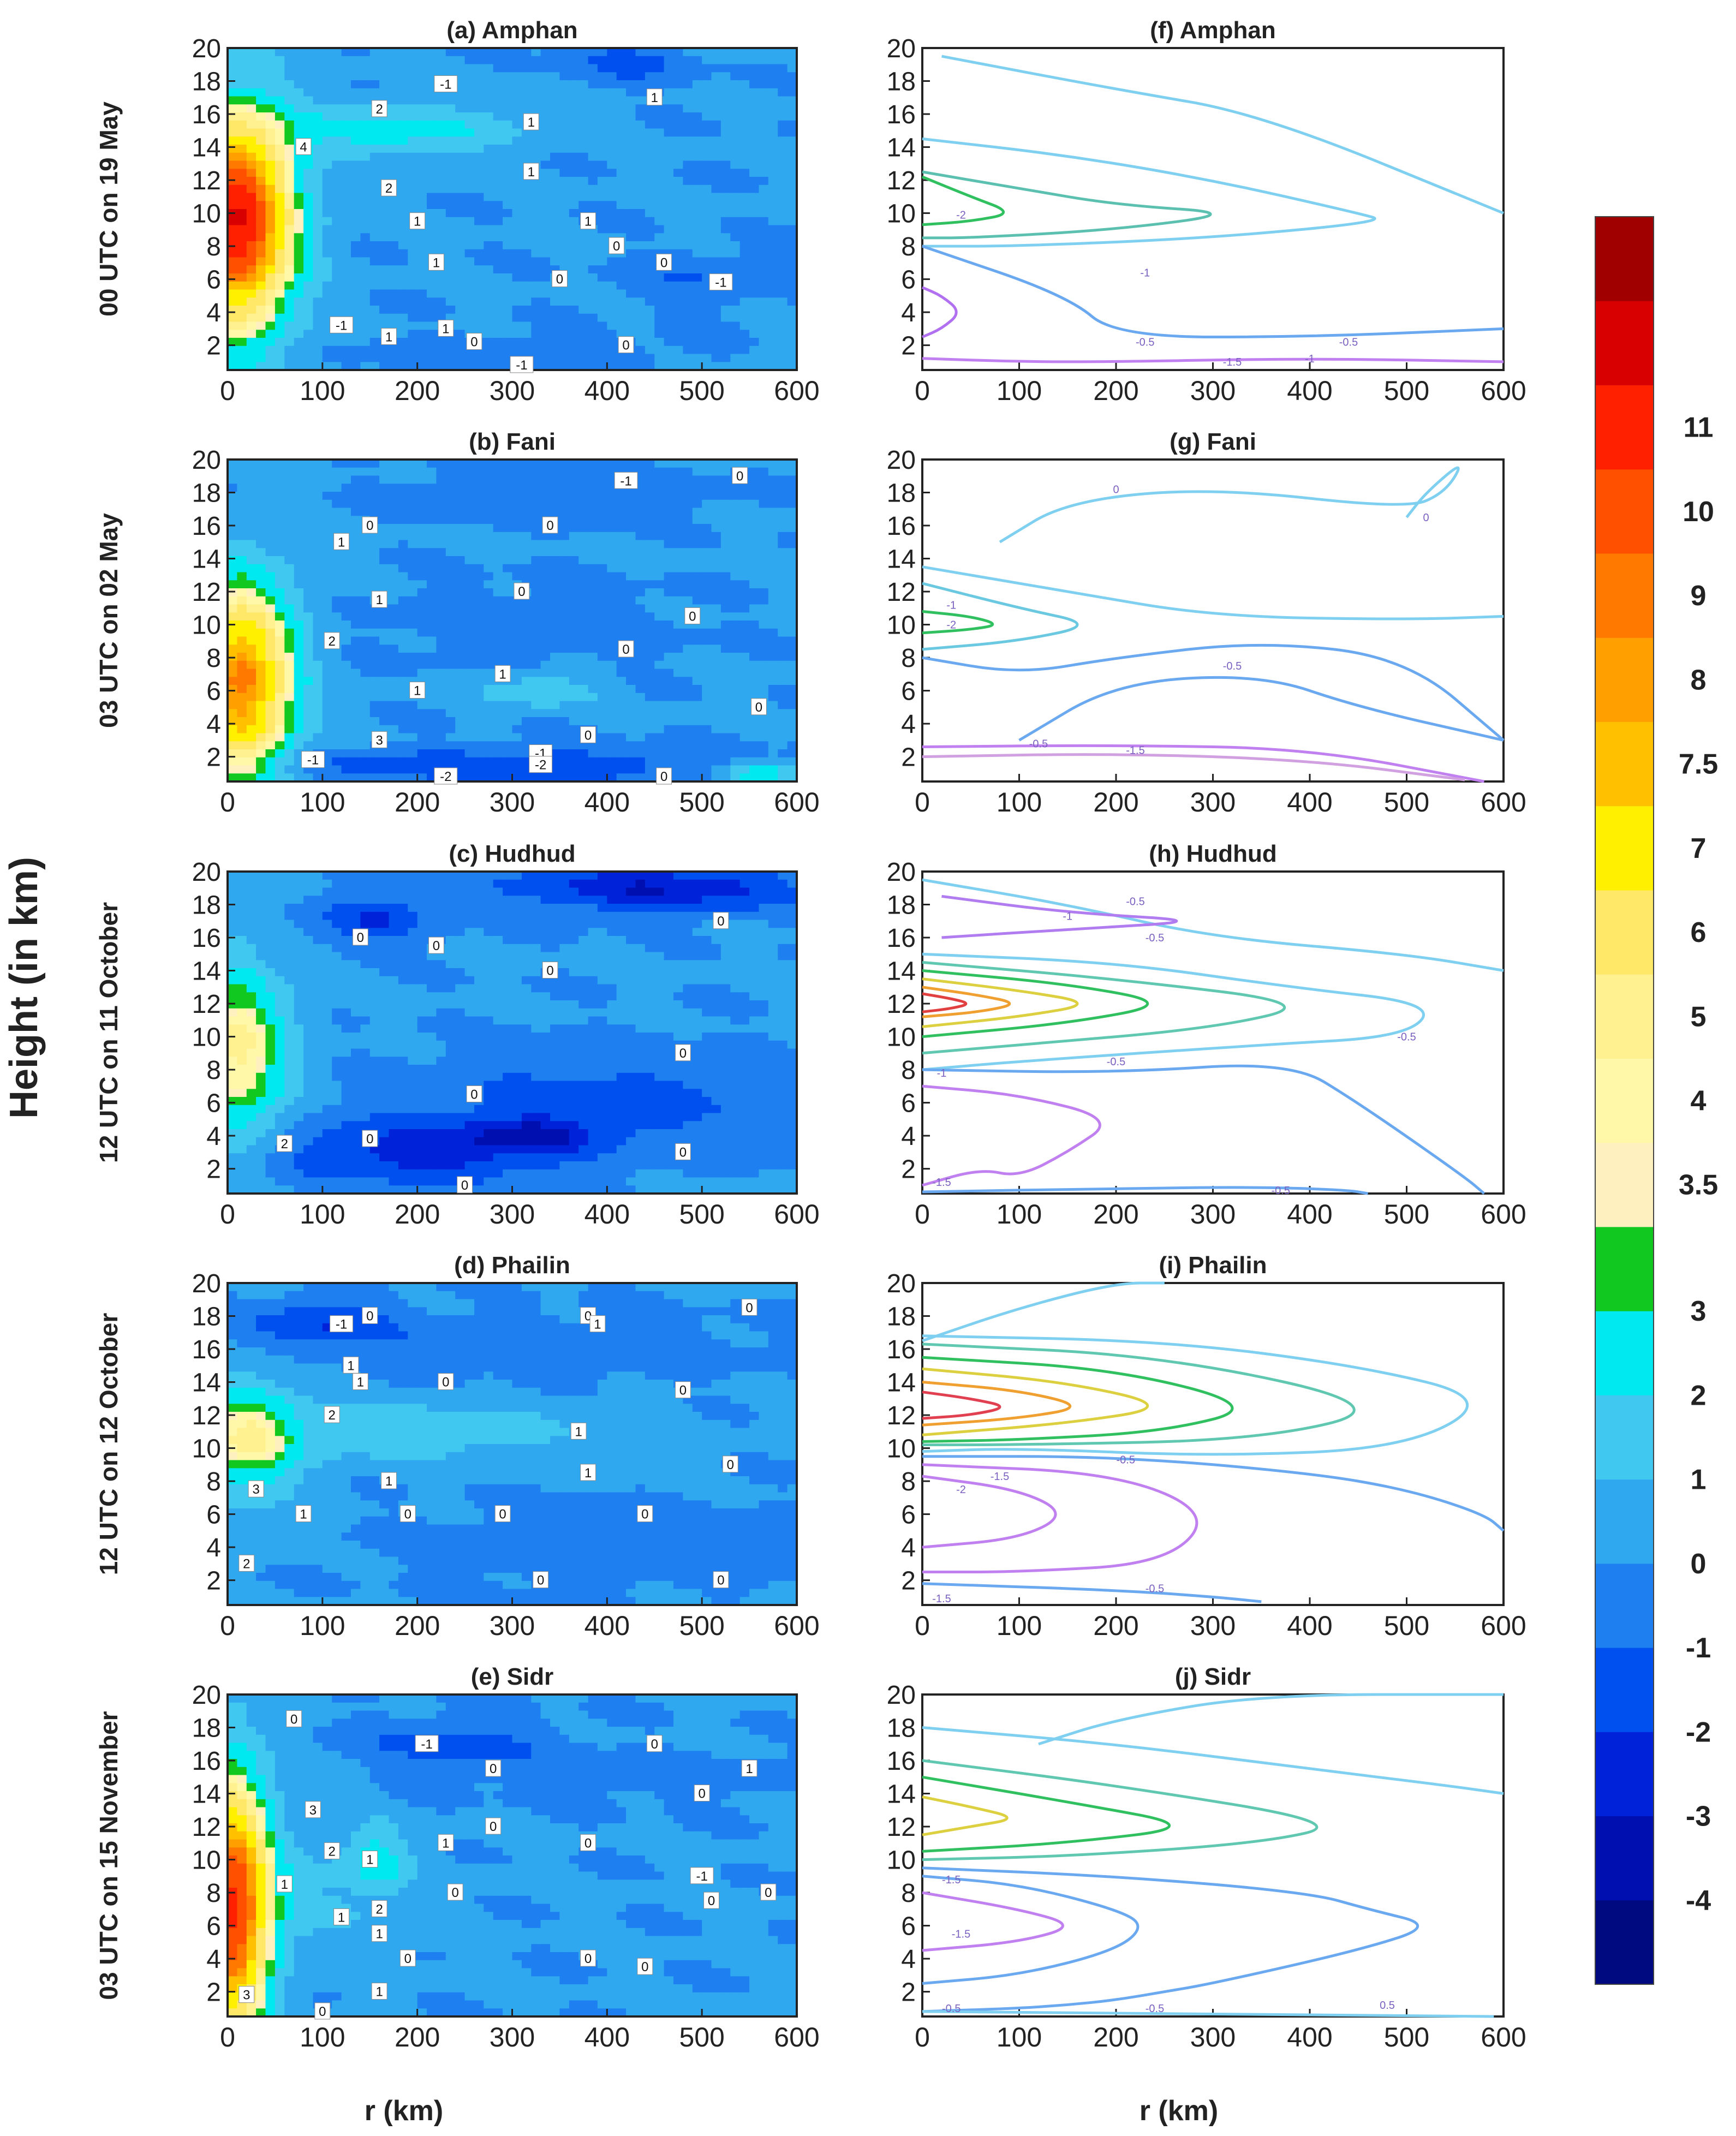  Describe the element at coordinates (940, 312) in the screenshot. I see `contour-line` at that location.